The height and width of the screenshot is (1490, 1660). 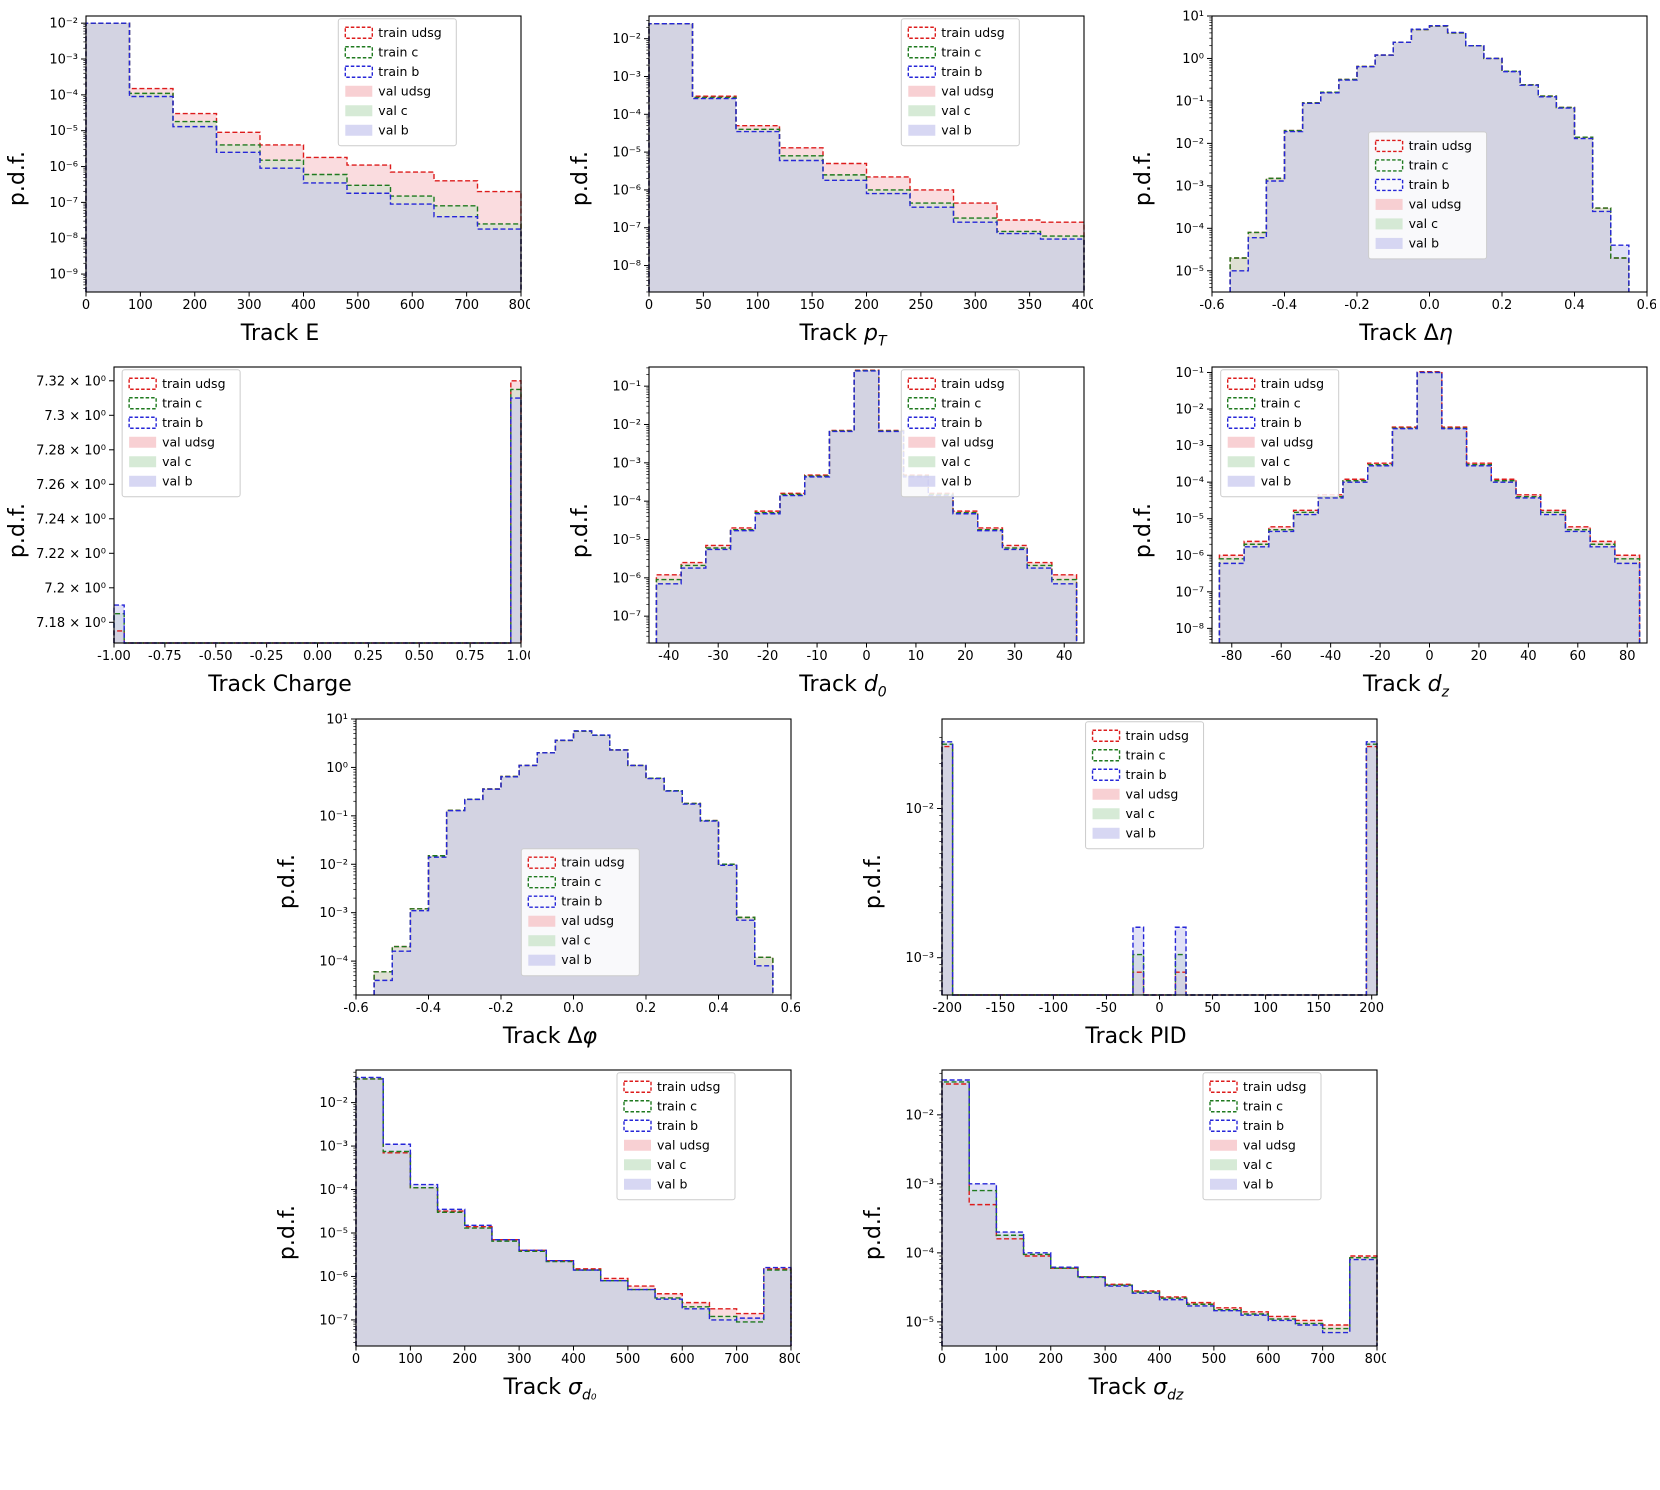 What do you see at coordinates (1379, 656) in the screenshot?
I see `svg-text: -20` at bounding box center [1379, 656].